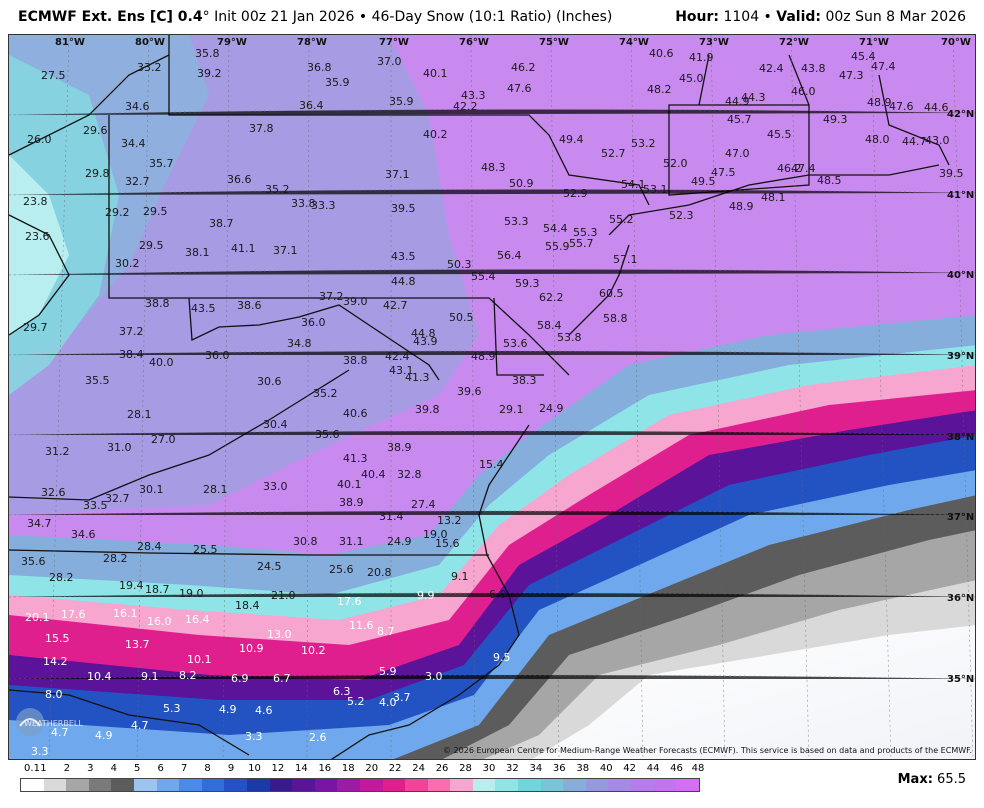 The width and height of the screenshot is (984, 808). Describe the element at coordinates (278, 768) in the screenshot. I see `legend-tick-label: 12` at that location.